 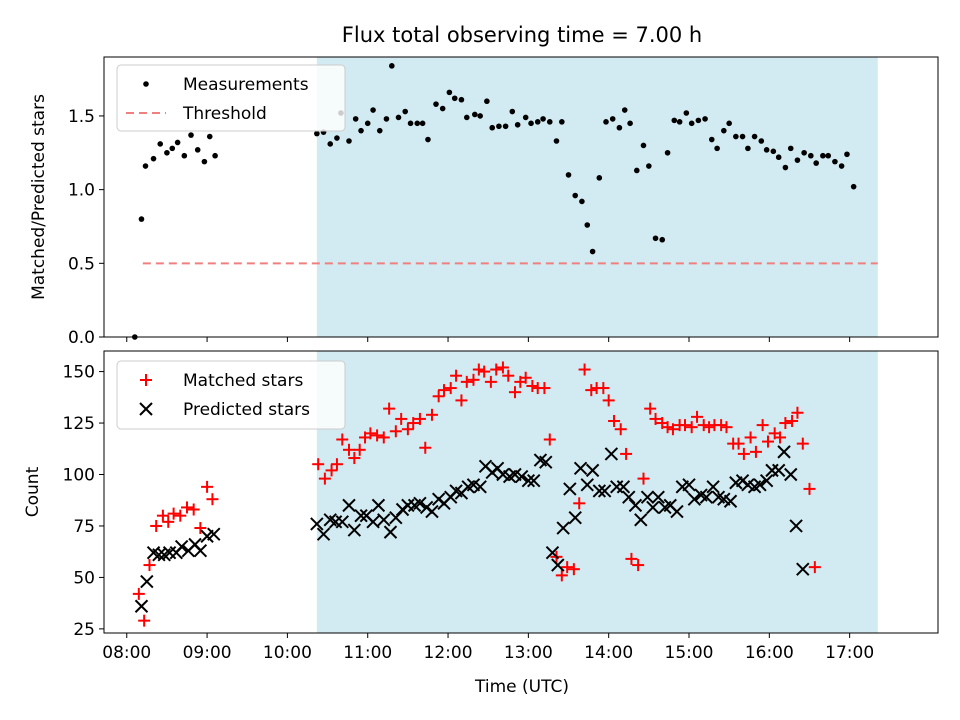 What do you see at coordinates (522, 35) in the screenshot?
I see `chart-title: Flux total observing time = 7.00 h` at bounding box center [522, 35].